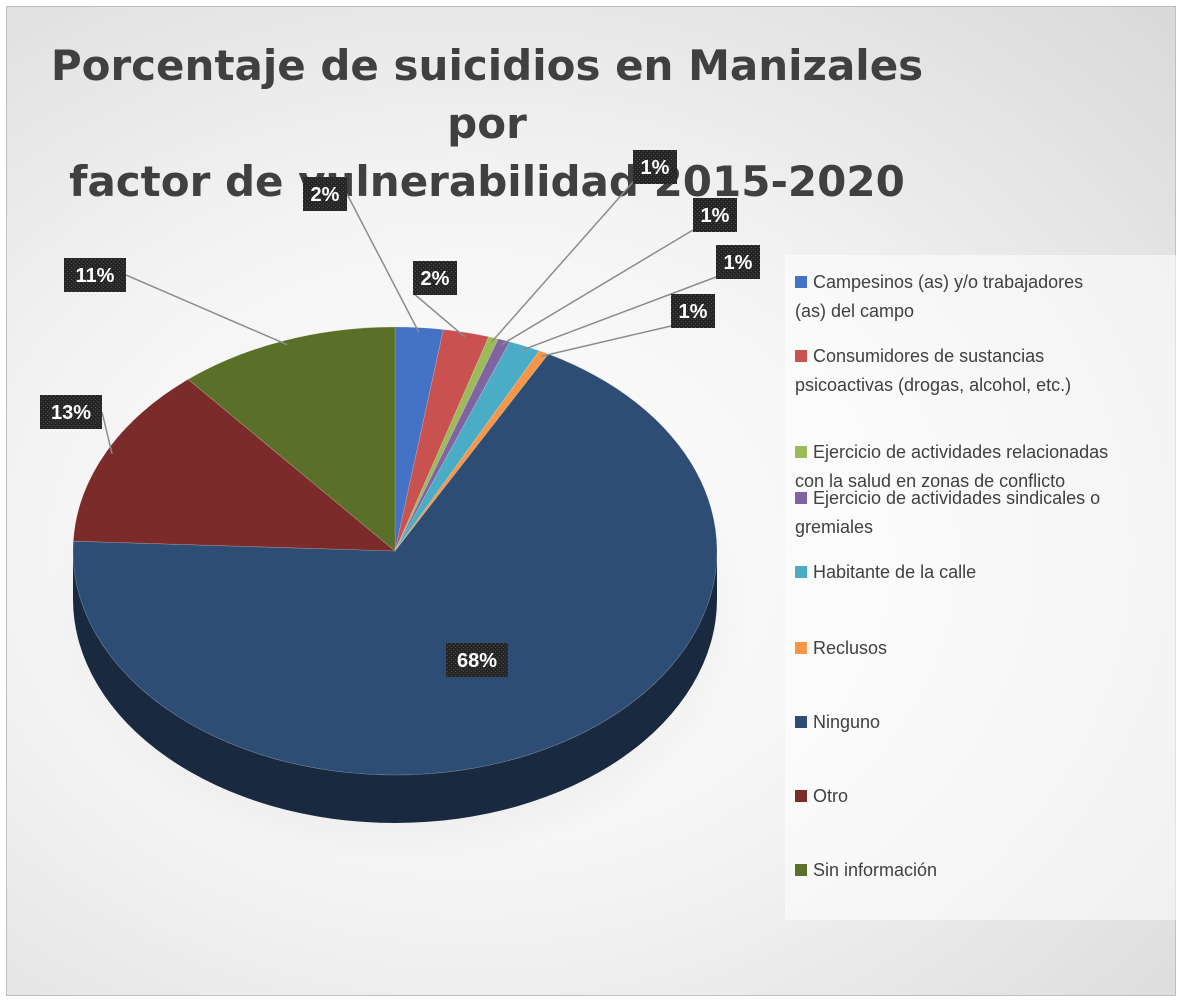  I want to click on data-label-0: 2%, so click(325, 195).